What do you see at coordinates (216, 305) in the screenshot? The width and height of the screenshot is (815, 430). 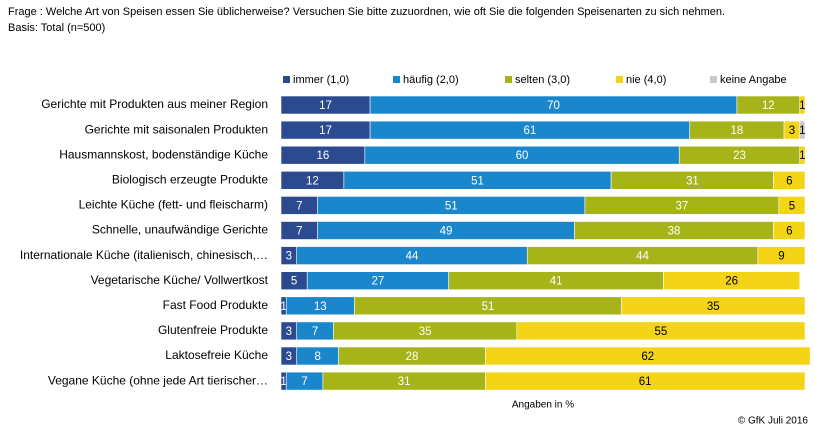 I see `category-label: Fast Food Produkte` at bounding box center [216, 305].